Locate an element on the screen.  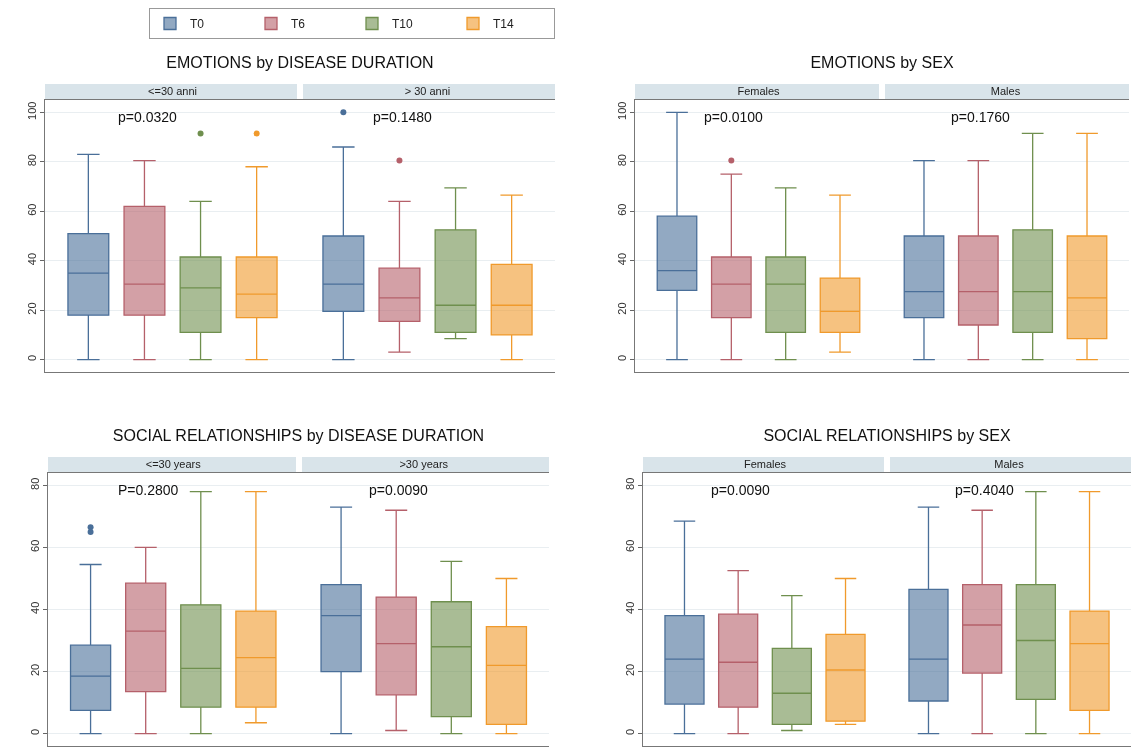
annotation: p=0.4040 is located at coordinates (984, 490).